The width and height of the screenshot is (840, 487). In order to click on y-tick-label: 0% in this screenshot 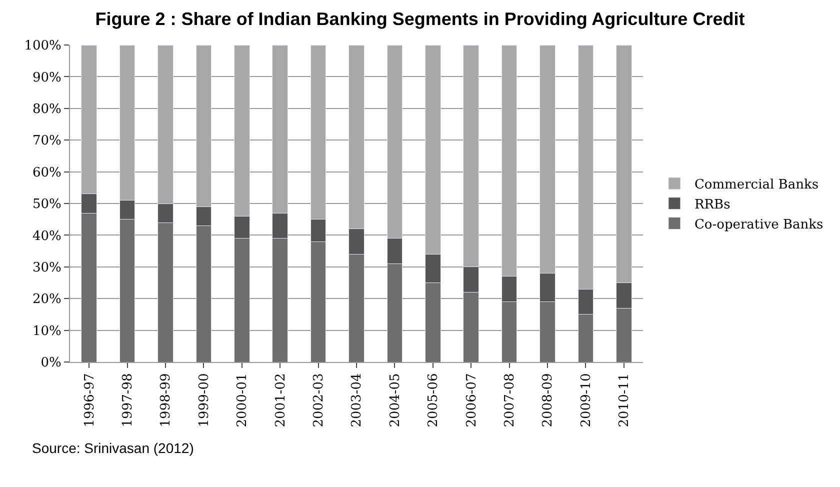, I will do `click(51, 363)`.